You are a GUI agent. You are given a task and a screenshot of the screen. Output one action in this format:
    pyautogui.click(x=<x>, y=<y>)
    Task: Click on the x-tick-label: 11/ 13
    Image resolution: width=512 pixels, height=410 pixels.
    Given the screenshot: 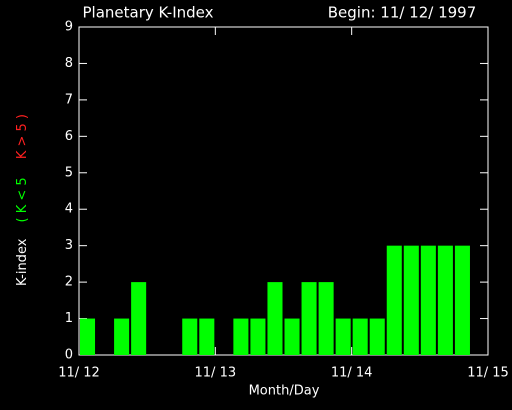 What is the action you would take?
    pyautogui.click(x=216, y=373)
    